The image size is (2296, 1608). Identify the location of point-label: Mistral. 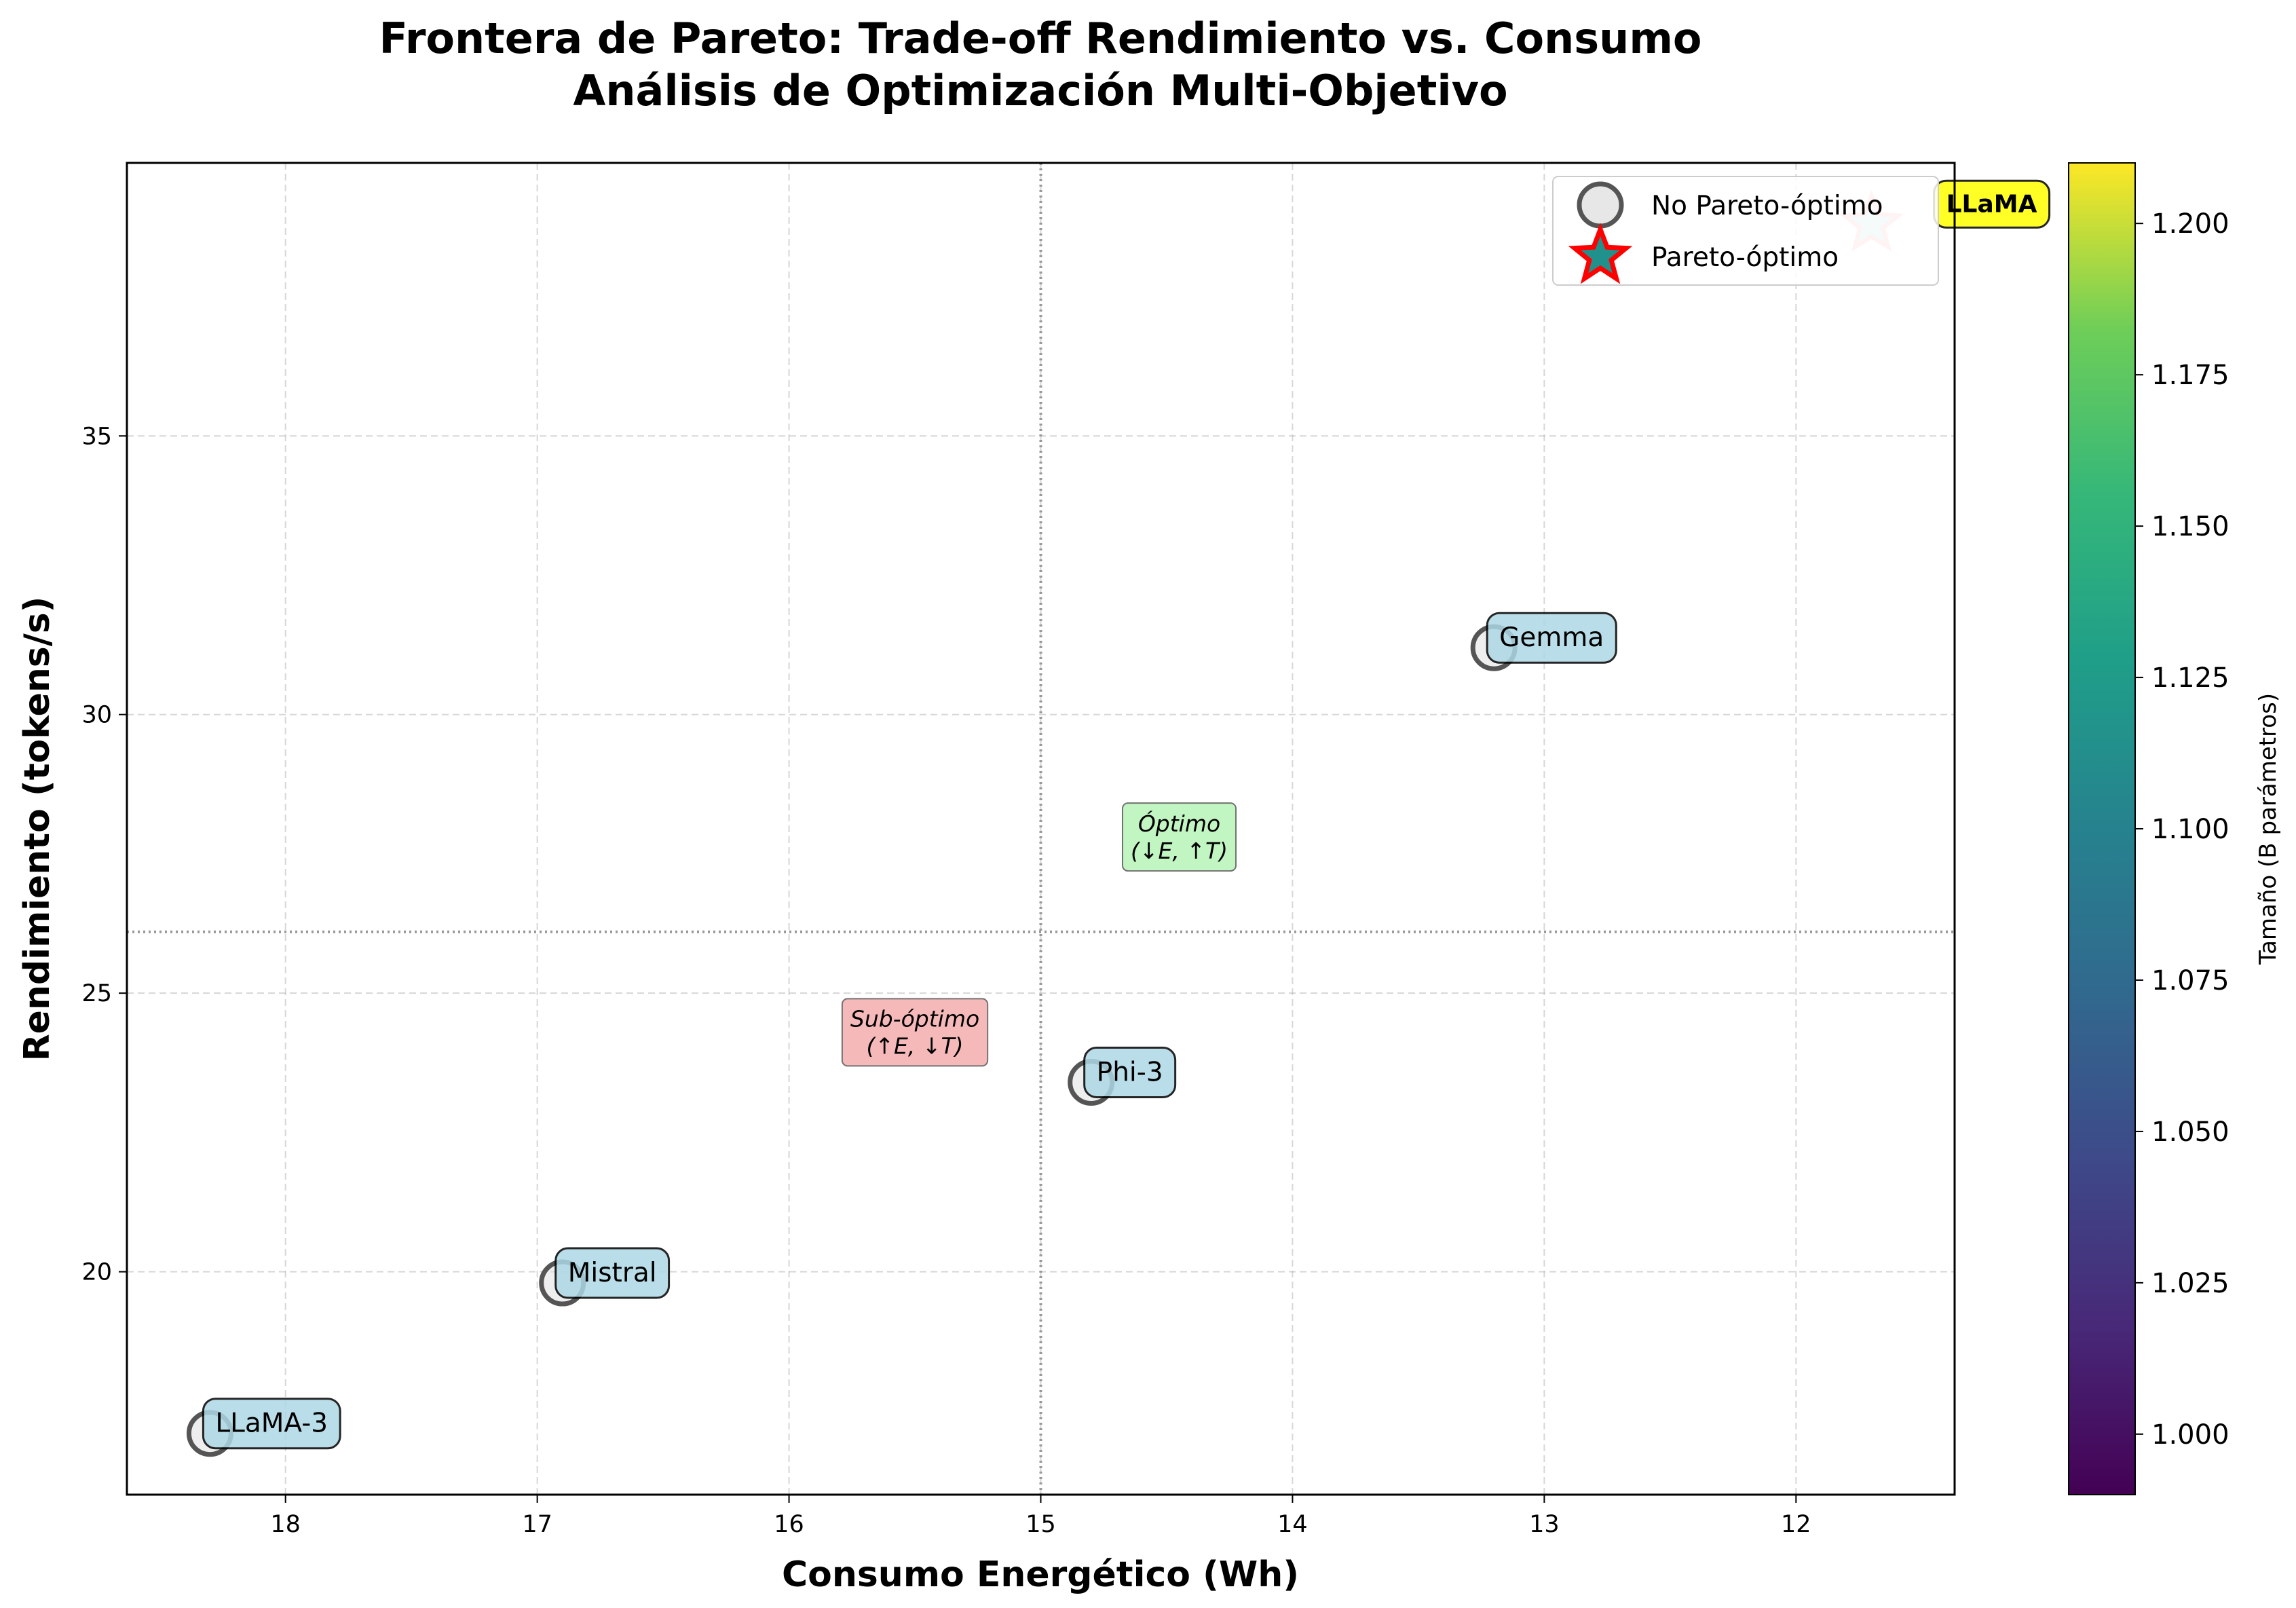
(612, 1273).